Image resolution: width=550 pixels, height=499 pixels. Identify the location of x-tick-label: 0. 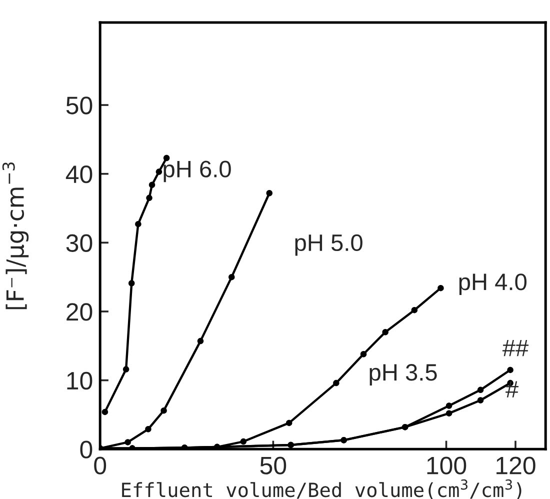
(100, 465).